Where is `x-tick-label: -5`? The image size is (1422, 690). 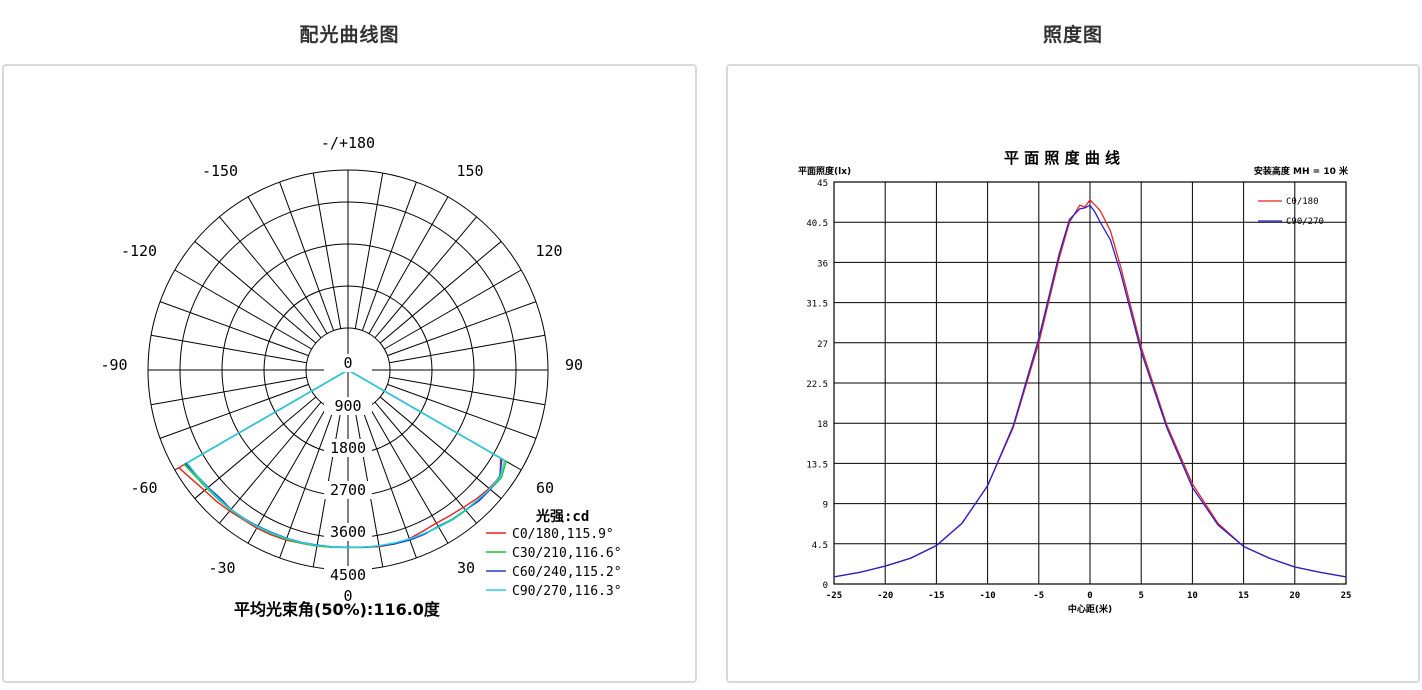
x-tick-label: -5 is located at coordinates (1038, 596).